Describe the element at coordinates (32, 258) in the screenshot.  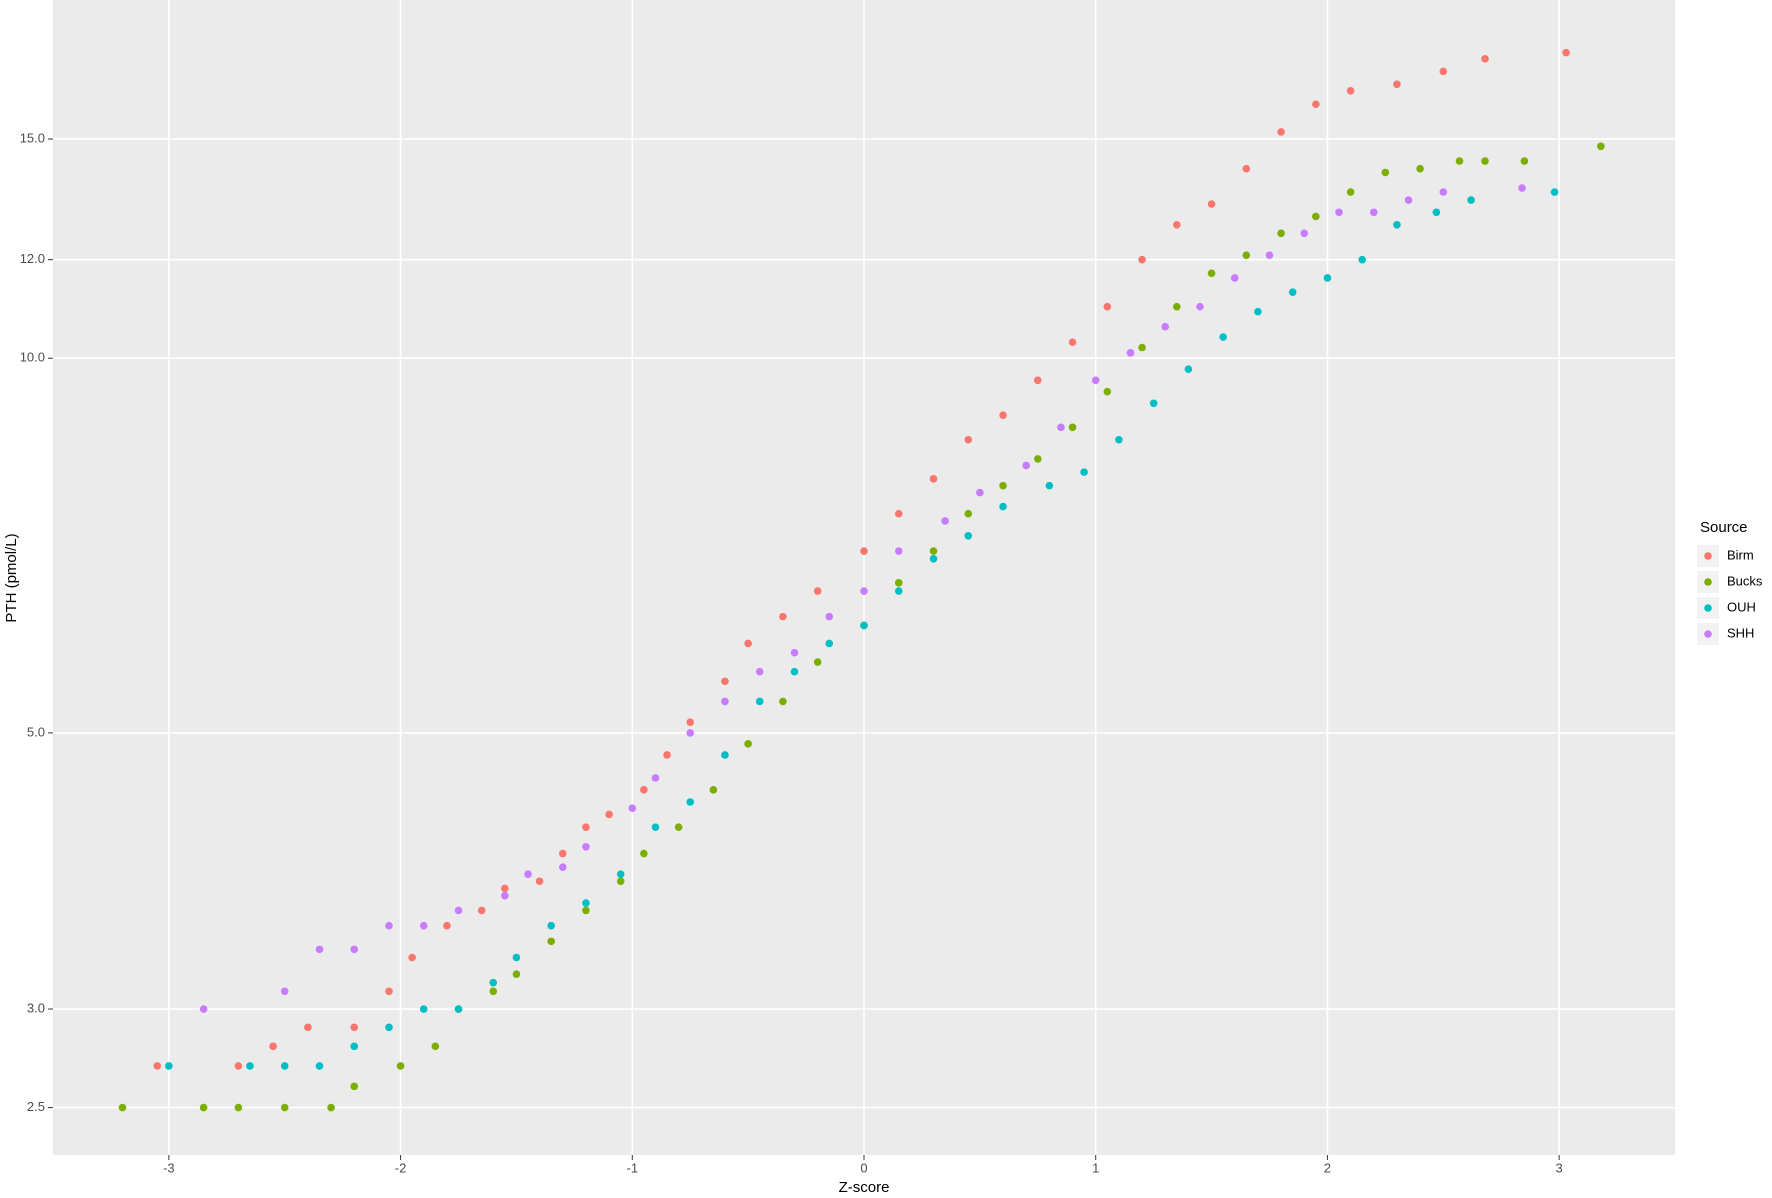
I see `y-tick-label: 12.0` at that location.